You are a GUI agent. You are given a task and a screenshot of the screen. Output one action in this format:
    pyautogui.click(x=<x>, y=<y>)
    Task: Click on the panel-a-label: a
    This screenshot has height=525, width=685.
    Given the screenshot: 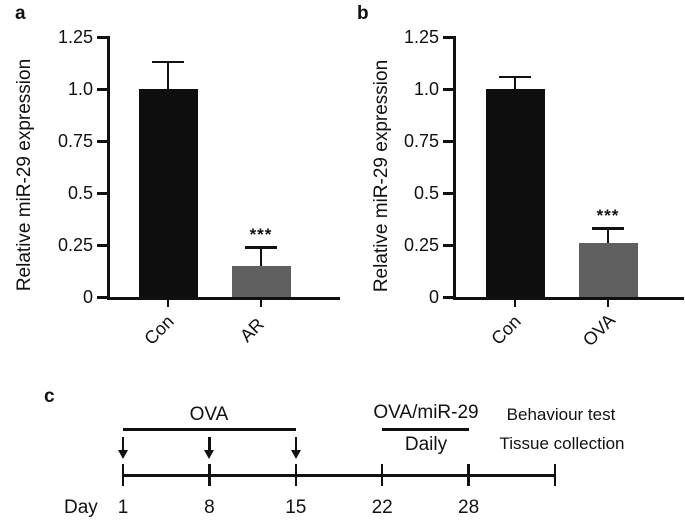 What is the action you would take?
    pyautogui.click(x=20, y=13)
    